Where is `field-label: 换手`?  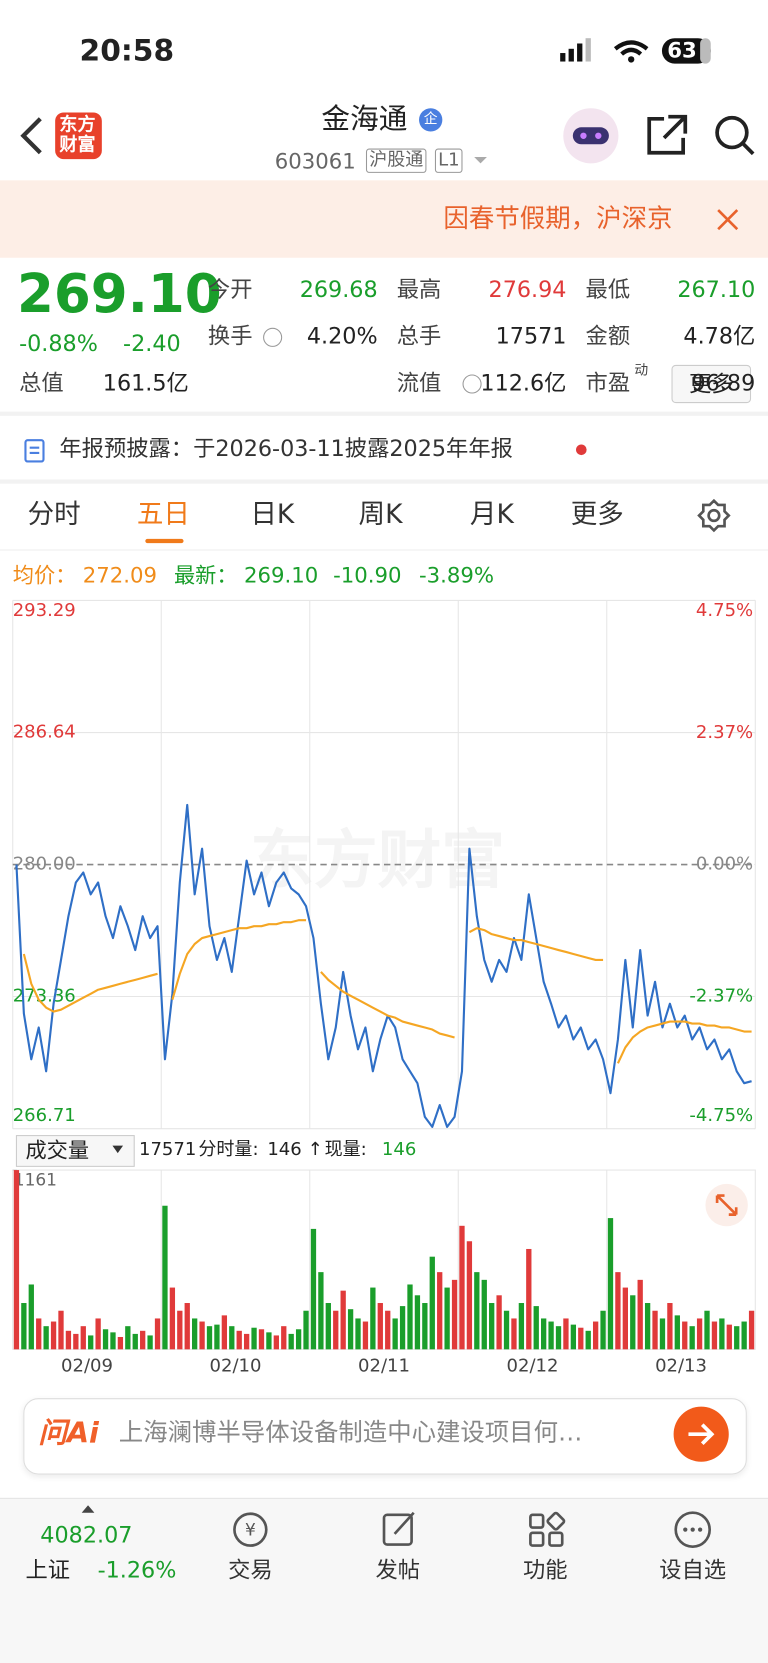
field-label: 换手 is located at coordinates (230, 336).